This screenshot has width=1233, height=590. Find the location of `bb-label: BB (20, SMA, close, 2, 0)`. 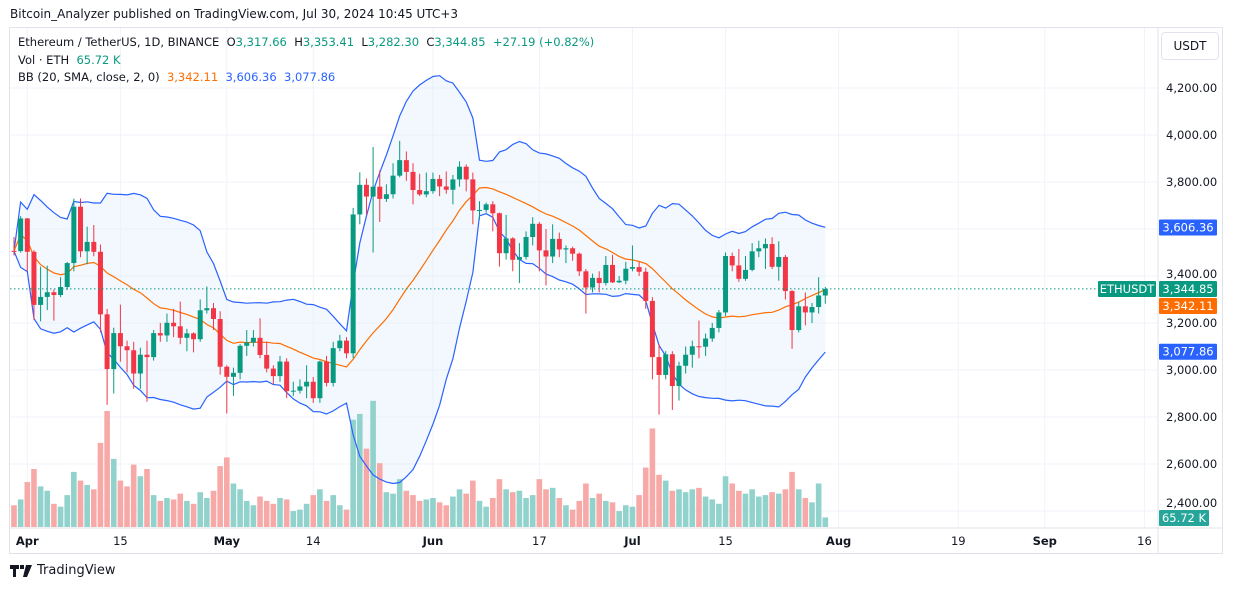

bb-label: BB (20, SMA, close, 2, 0) is located at coordinates (89, 77).